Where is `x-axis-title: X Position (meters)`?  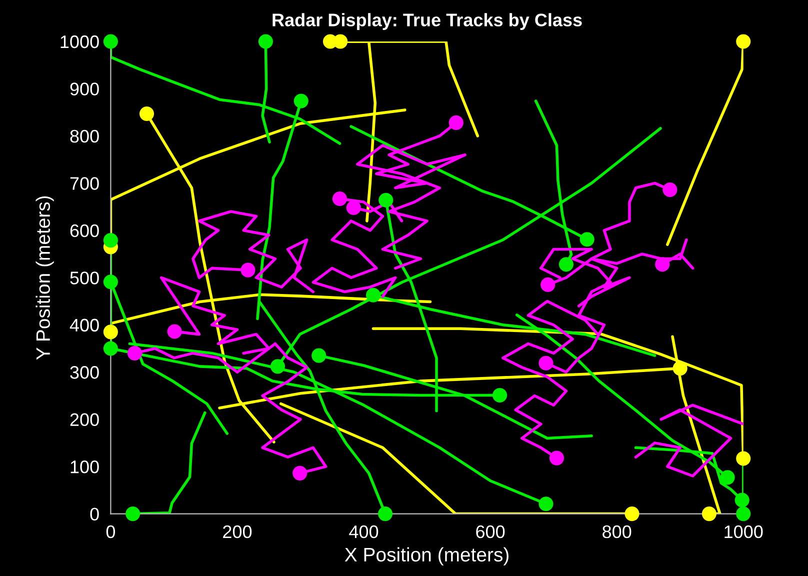
x-axis-title: X Position (meters) is located at coordinates (426, 556).